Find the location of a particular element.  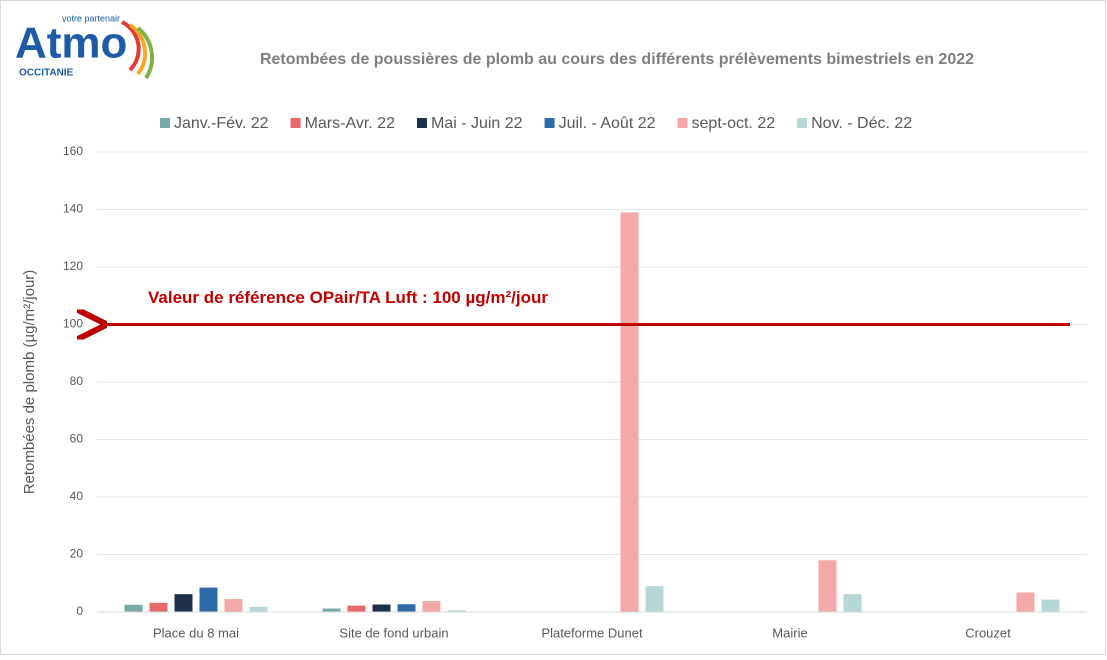

legend-label: Juil. - Août 22 is located at coordinates (607, 123).